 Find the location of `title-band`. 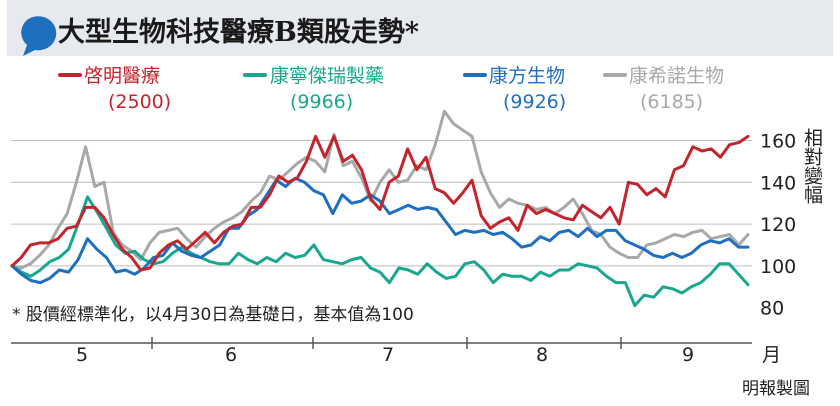

title-band is located at coordinates (420, 28).